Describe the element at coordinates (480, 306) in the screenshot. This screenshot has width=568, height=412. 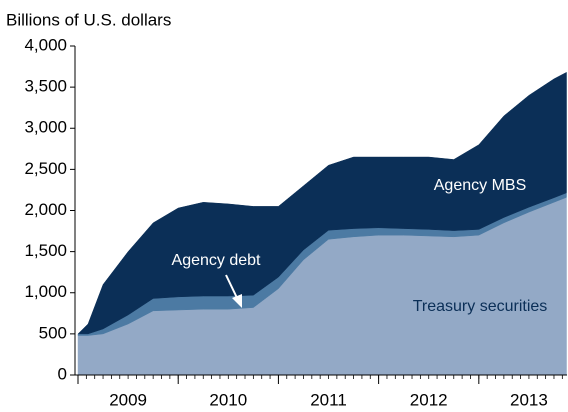
I see `annotation: Treasury securities` at that location.